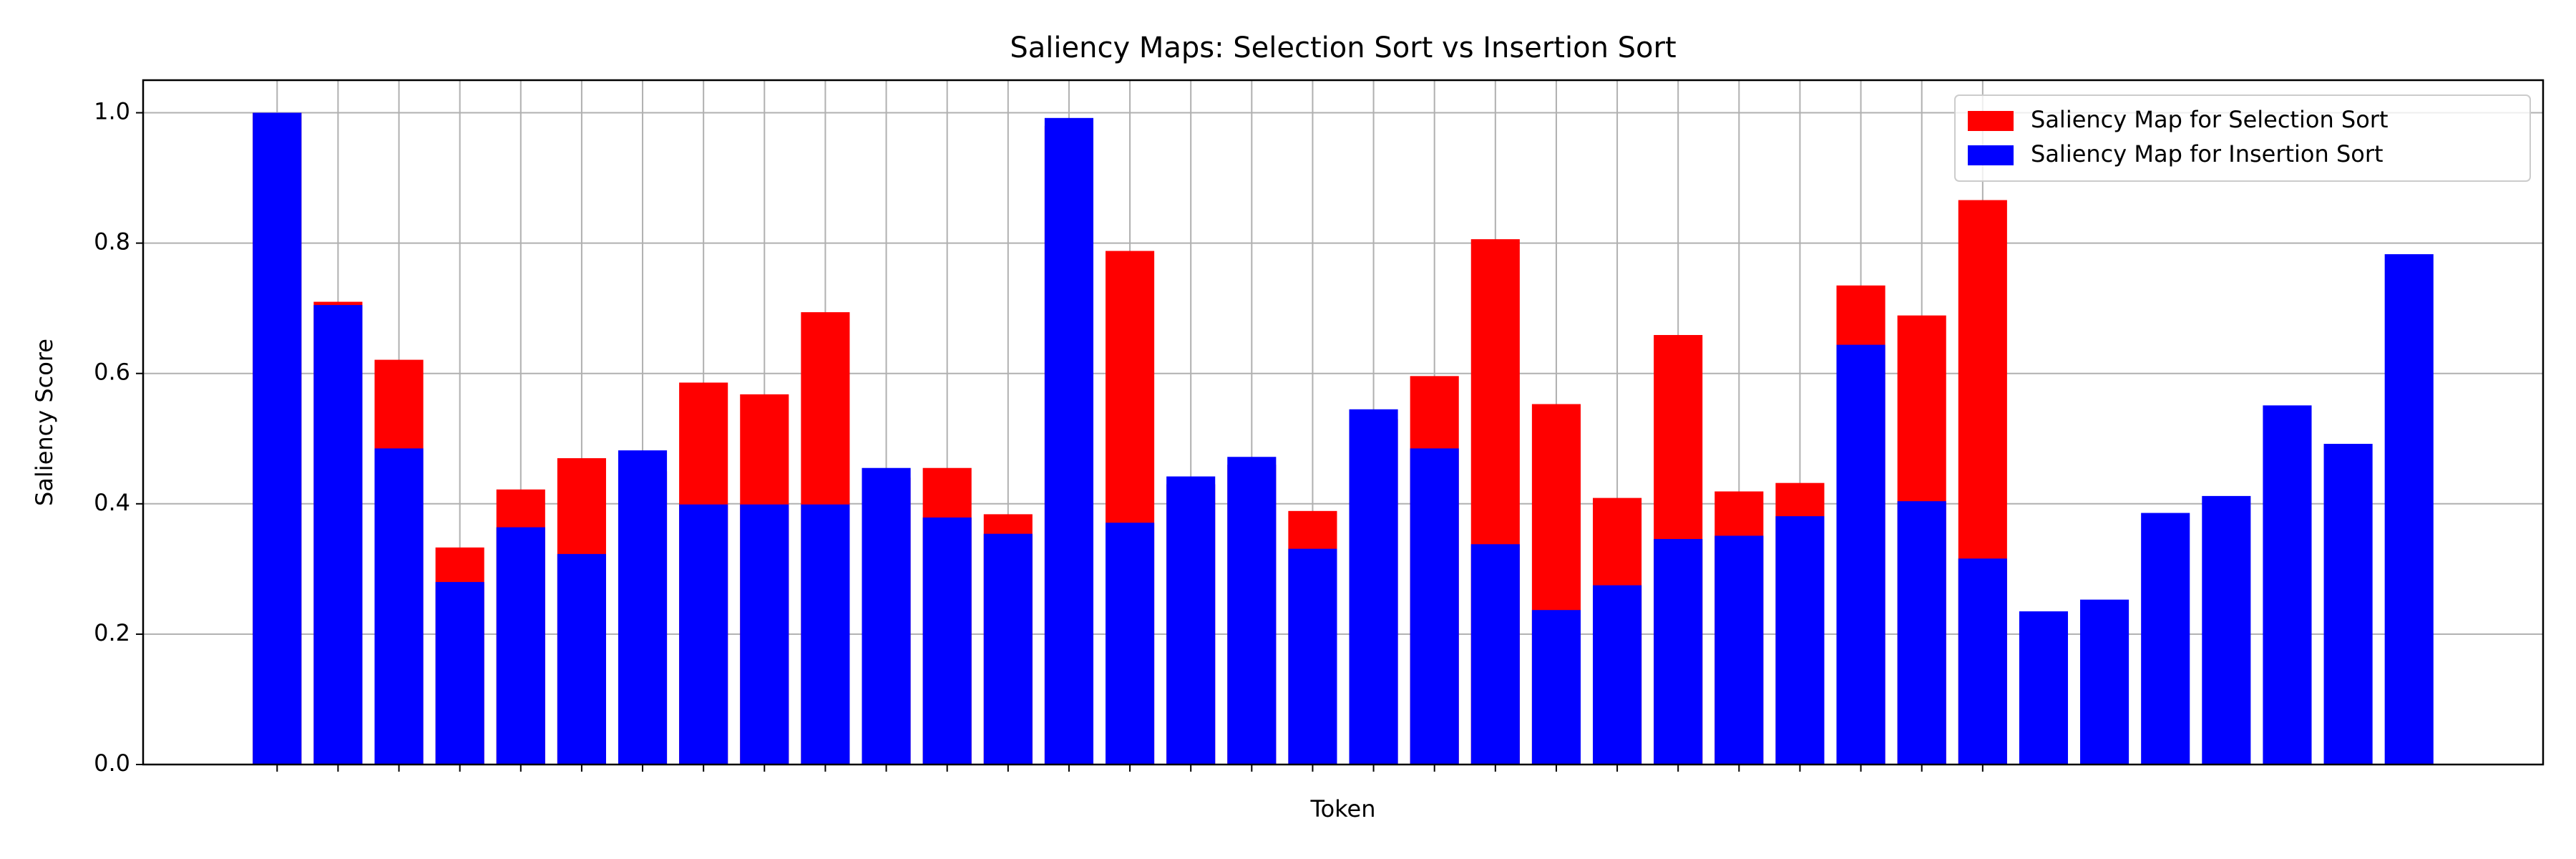 The height and width of the screenshot is (859, 2576). I want to click on y-tick-label: 0.6, so click(112, 372).